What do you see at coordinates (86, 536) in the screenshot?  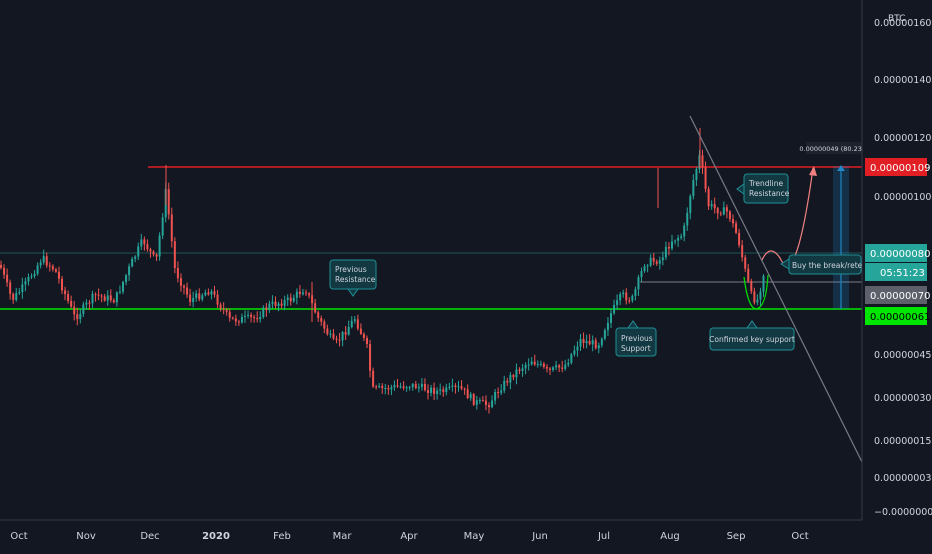 I see `time-axis-label: Nov` at bounding box center [86, 536].